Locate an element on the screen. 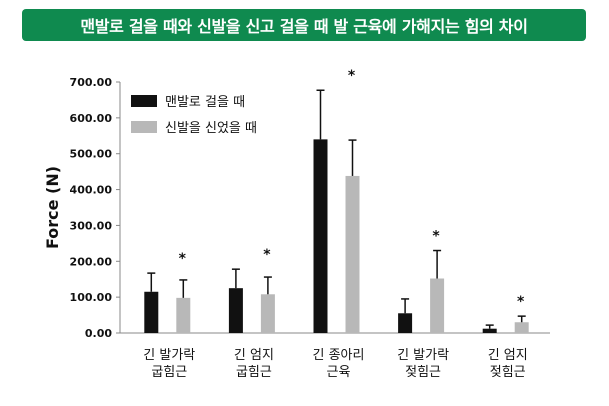 This screenshot has height=406, width=609. y-tick-label: 0.00 is located at coordinates (98, 333).